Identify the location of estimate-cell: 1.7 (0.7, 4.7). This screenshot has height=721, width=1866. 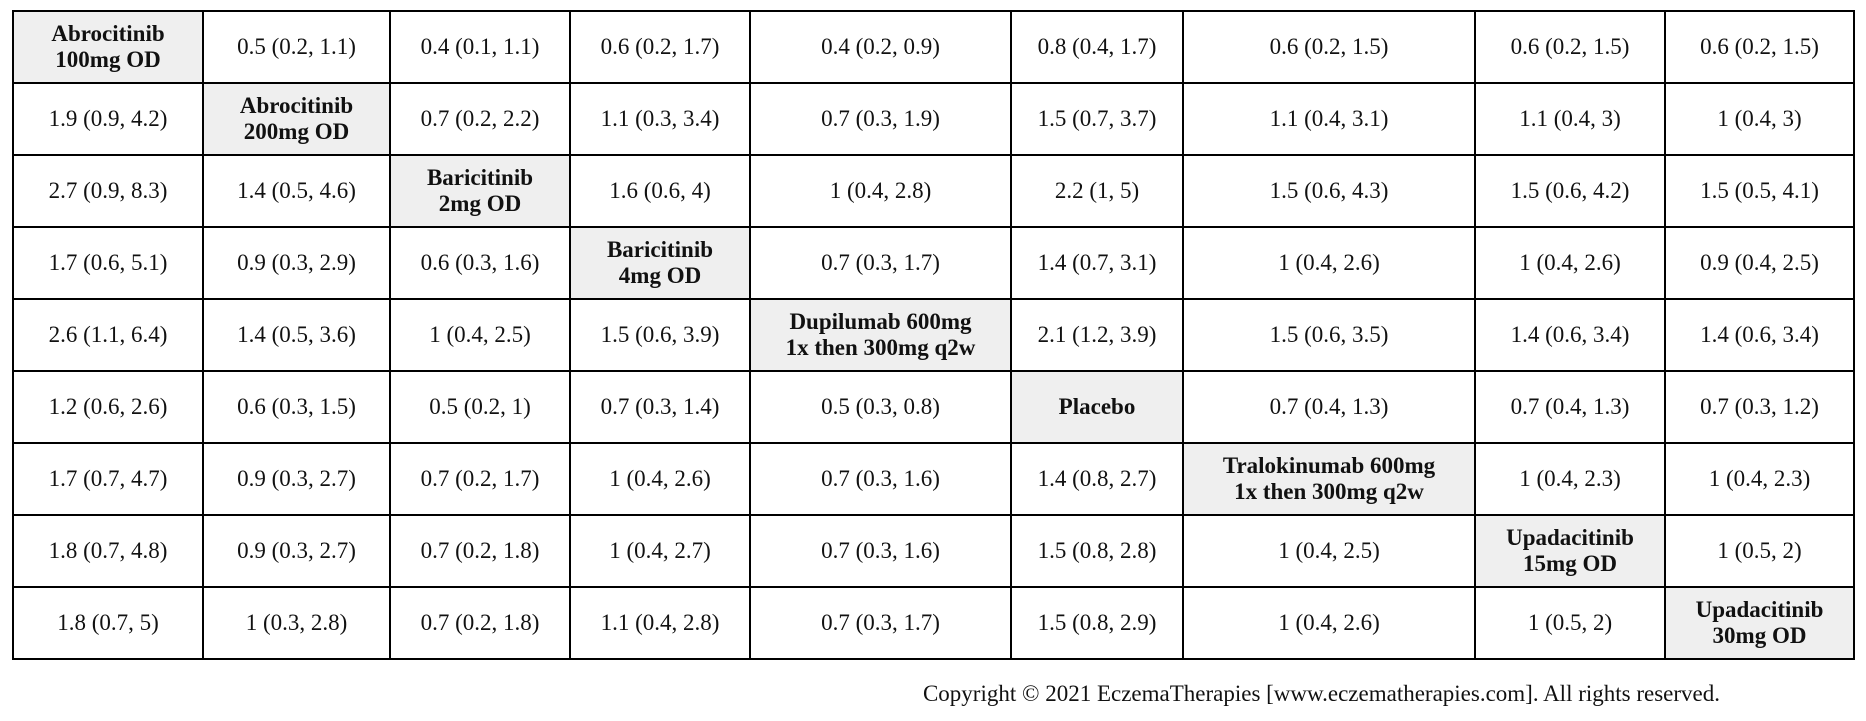
(108, 479).